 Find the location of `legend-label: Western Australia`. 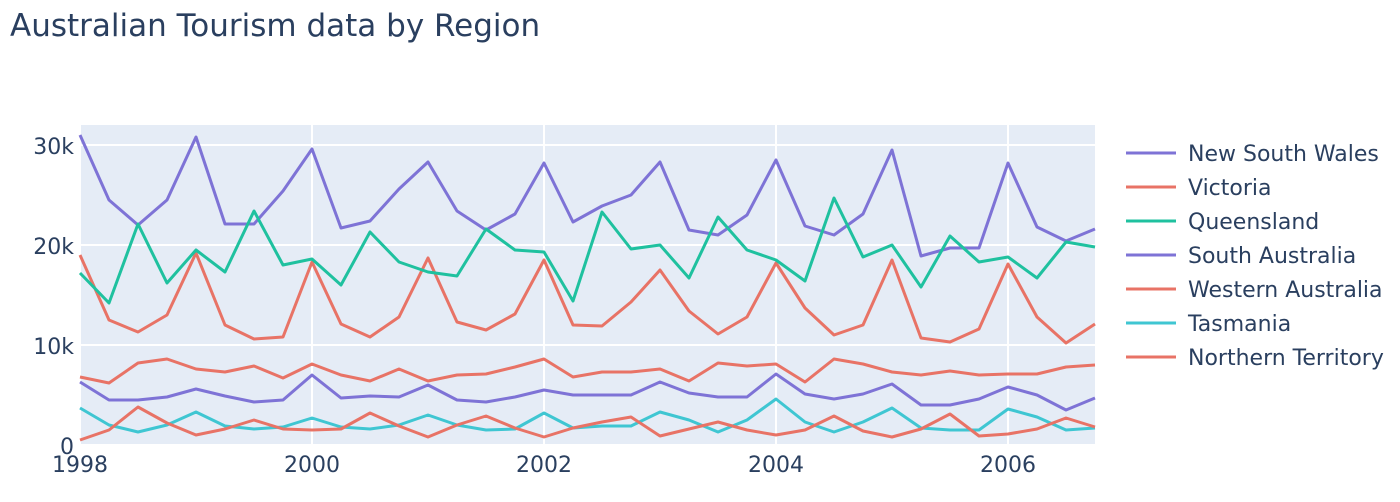

legend-label: Western Australia is located at coordinates (1285, 290).